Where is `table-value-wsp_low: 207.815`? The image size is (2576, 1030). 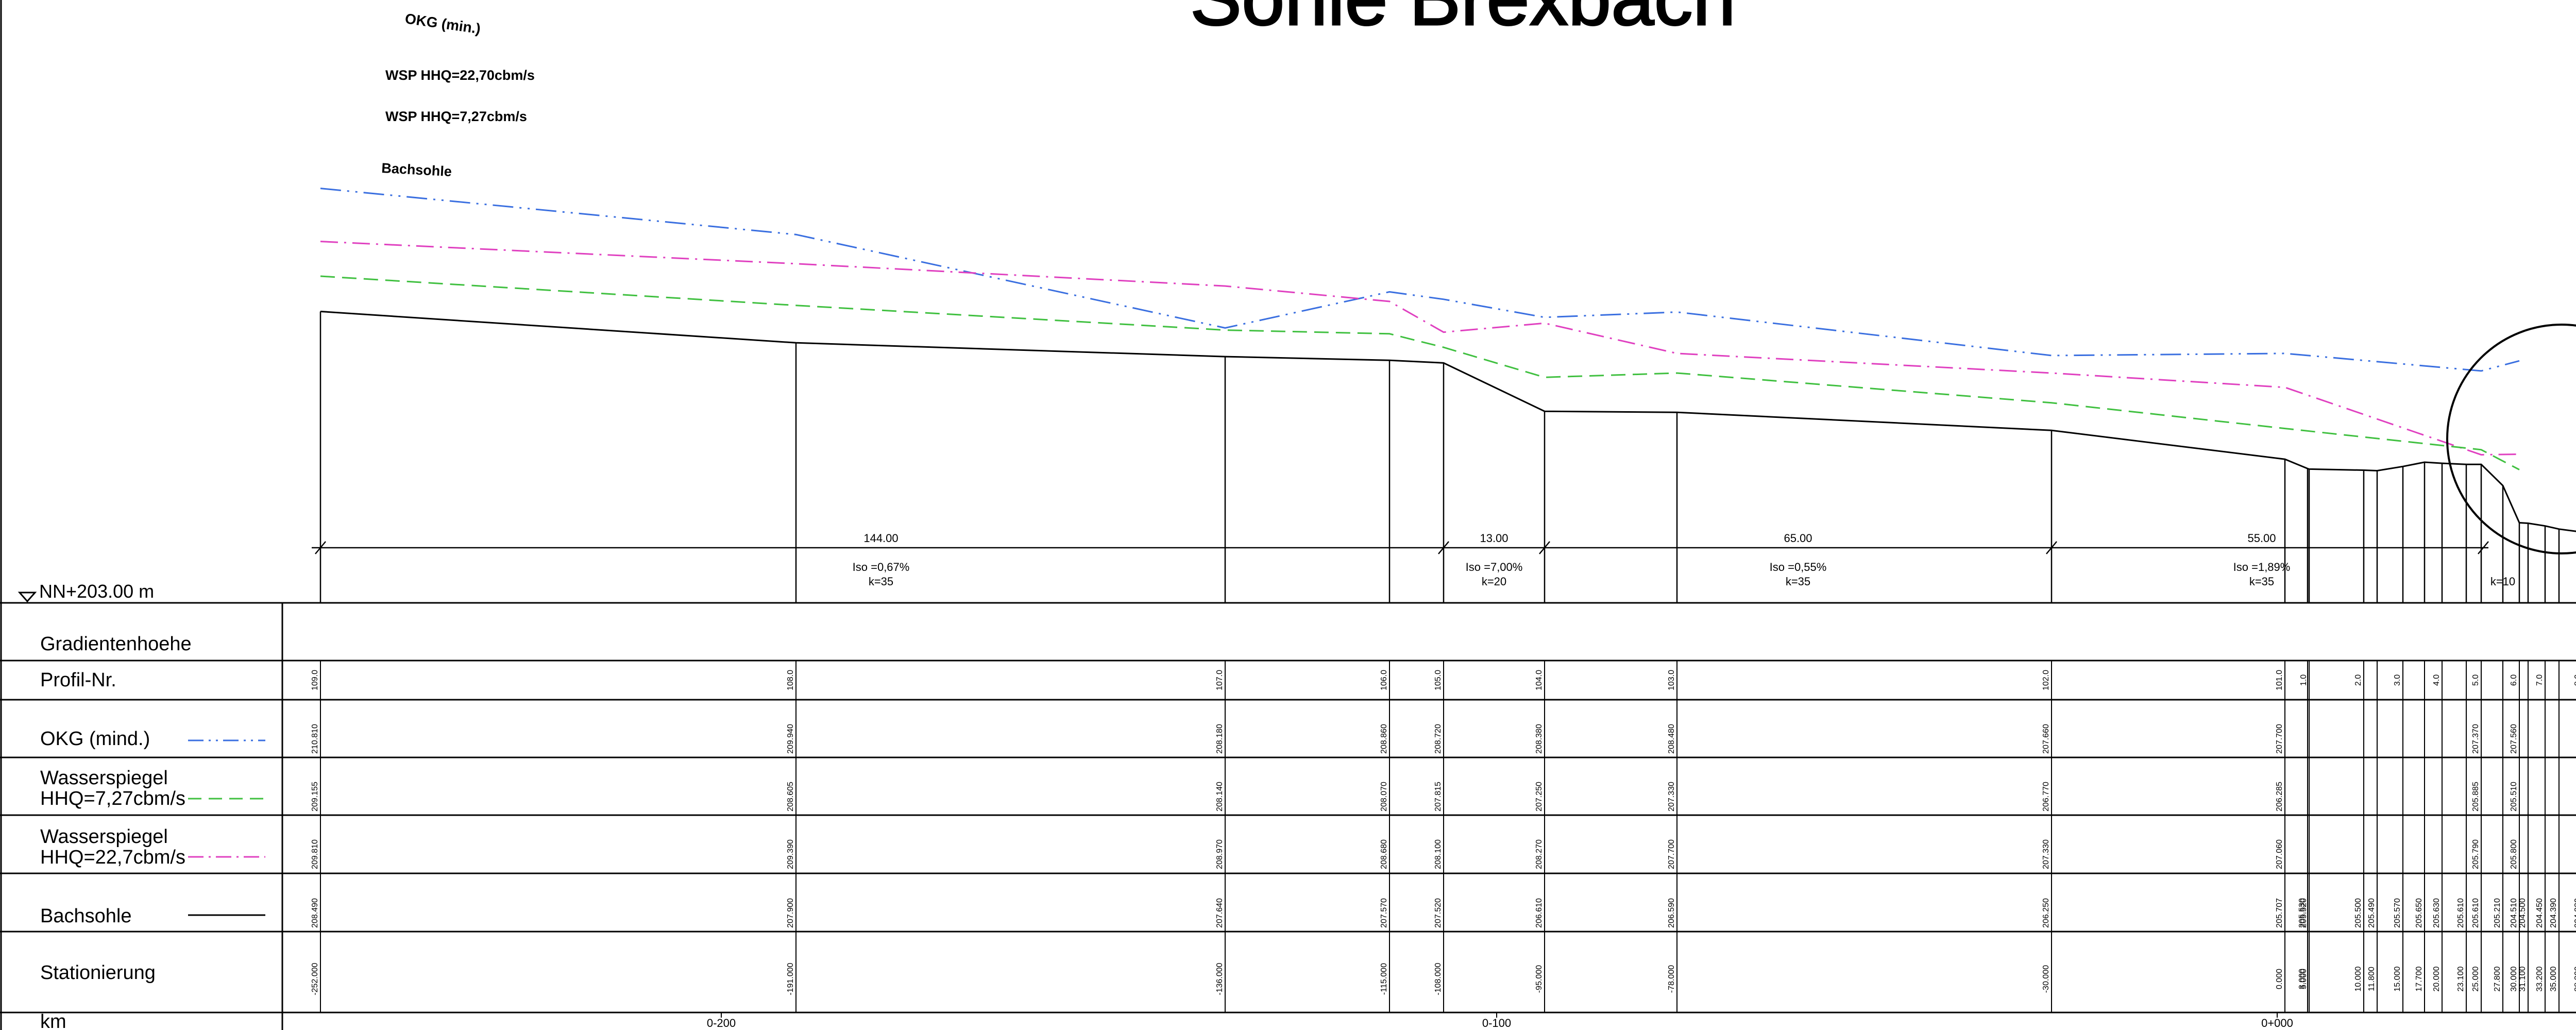
table-value-wsp_low: 207.815 is located at coordinates (1438, 797).